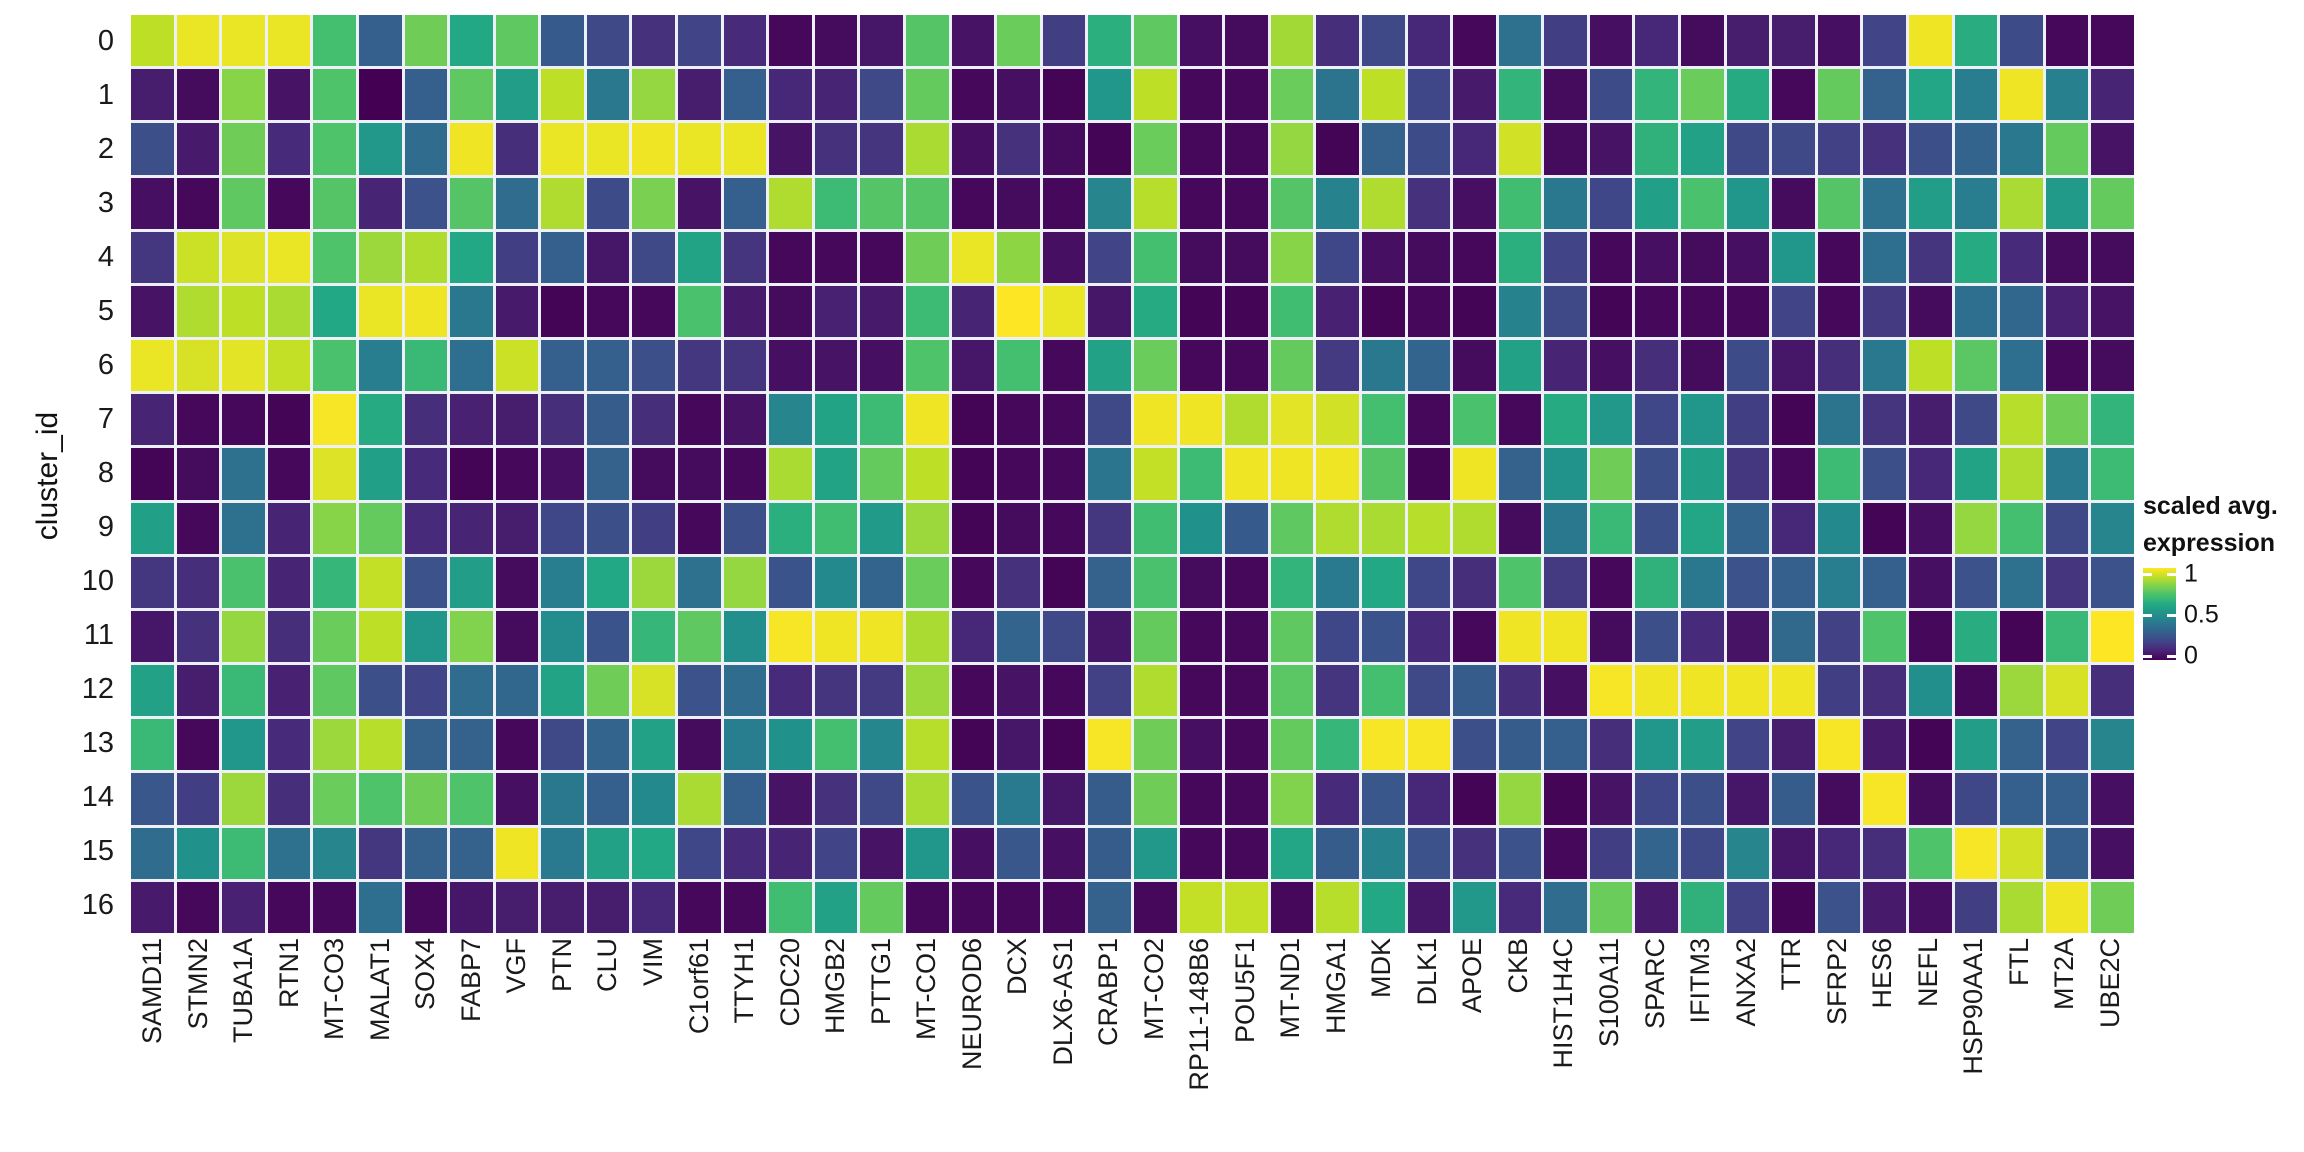 This screenshot has height=1152, width=2304. Describe the element at coordinates (1700, 981) in the screenshot. I see `x-tick-label: IFITM3` at that location.